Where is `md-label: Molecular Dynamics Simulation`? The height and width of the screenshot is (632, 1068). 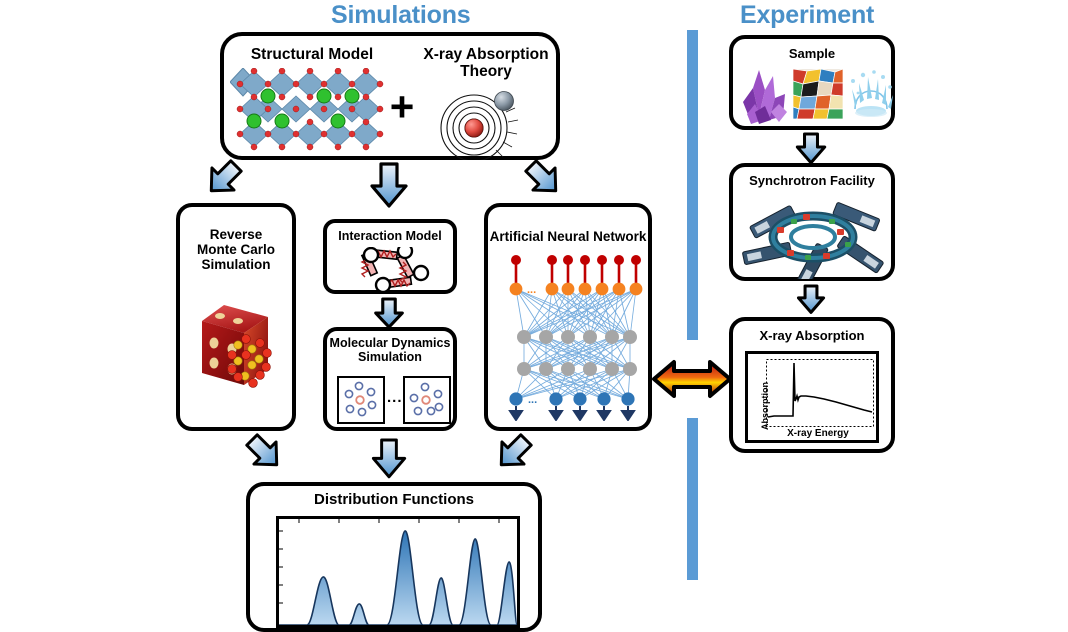 md-label: Molecular Dynamics Simulation is located at coordinates (390, 350).